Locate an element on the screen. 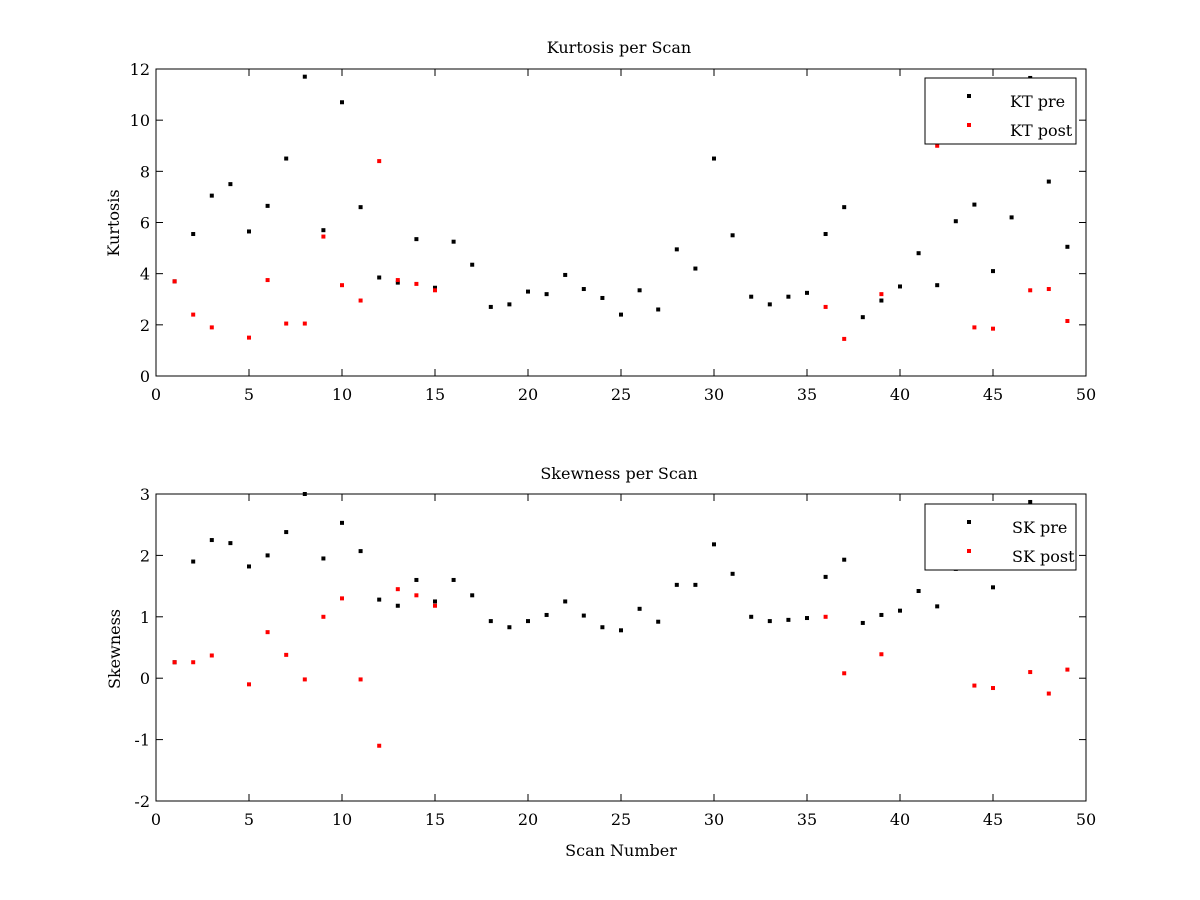 The width and height of the screenshot is (1200, 900). kurtosis-ytick-label: 2 is located at coordinates (145, 325).